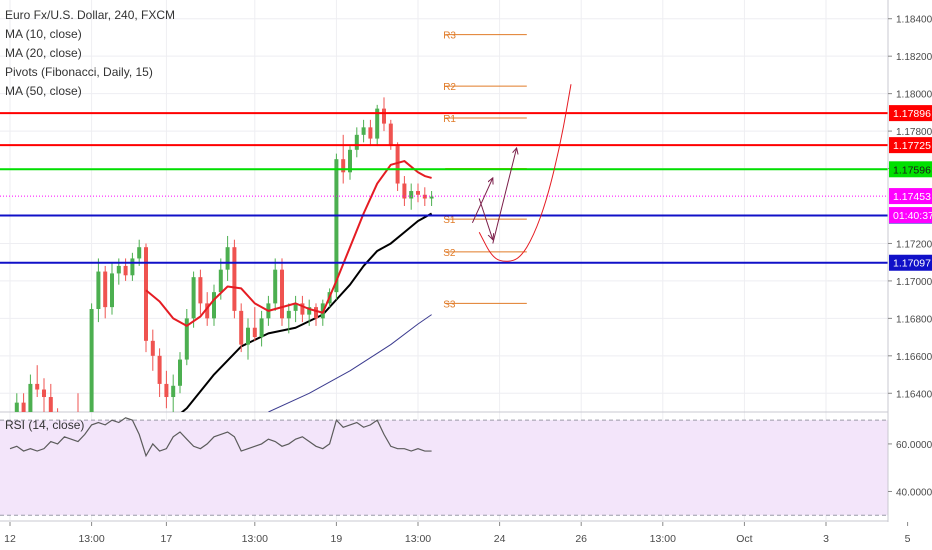  What do you see at coordinates (45, 425) in the screenshot?
I see `legend-rsi: RSI (14, close)` at bounding box center [45, 425].